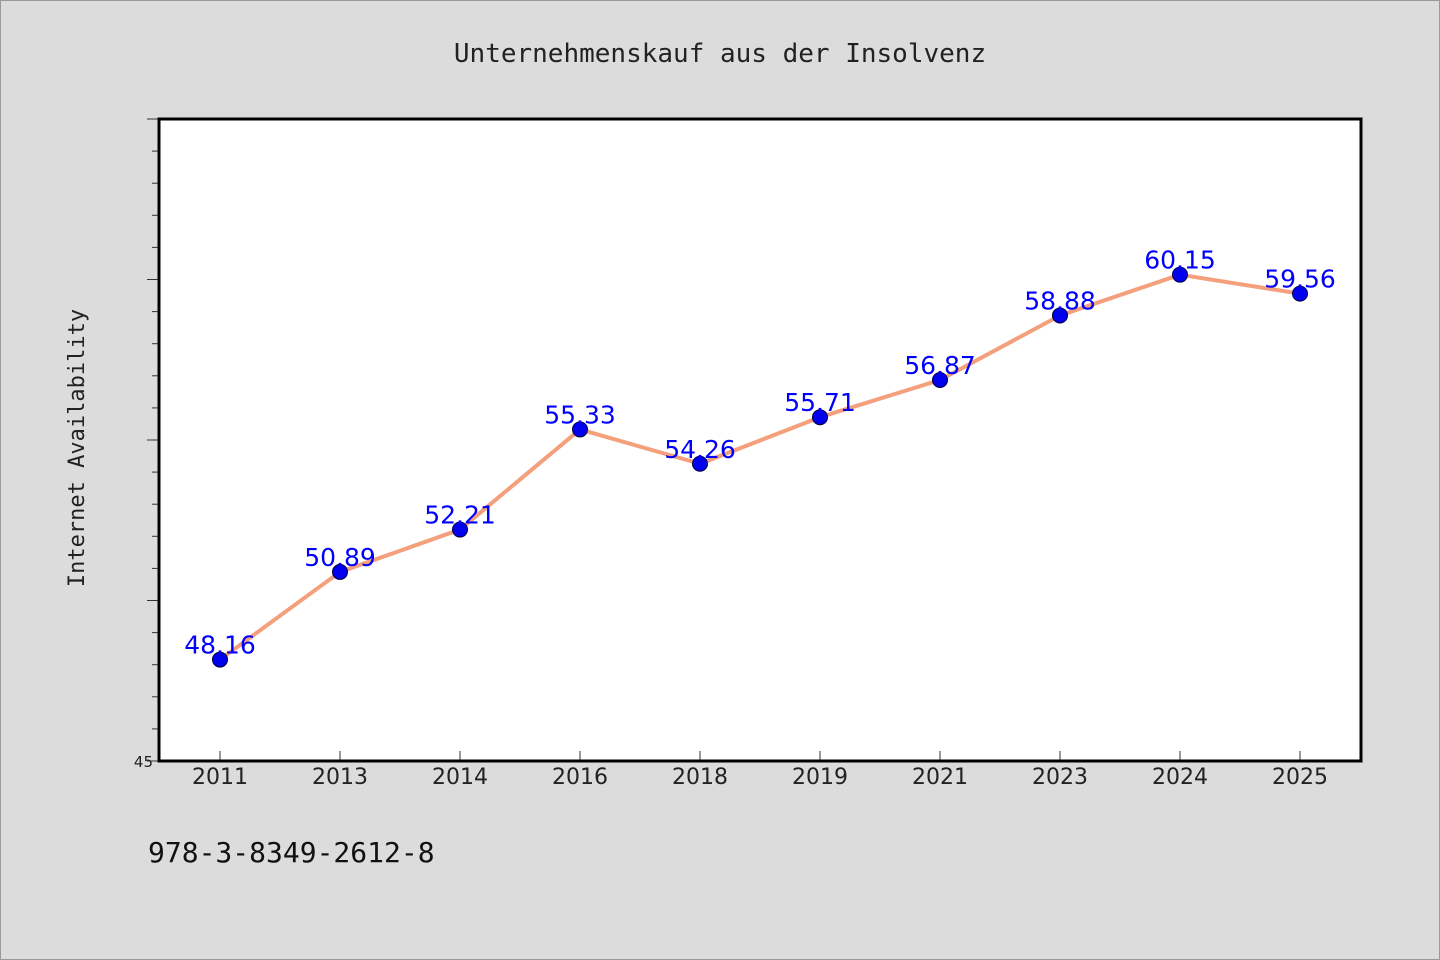  I want to click on data-label: 55.33, so click(580, 414).